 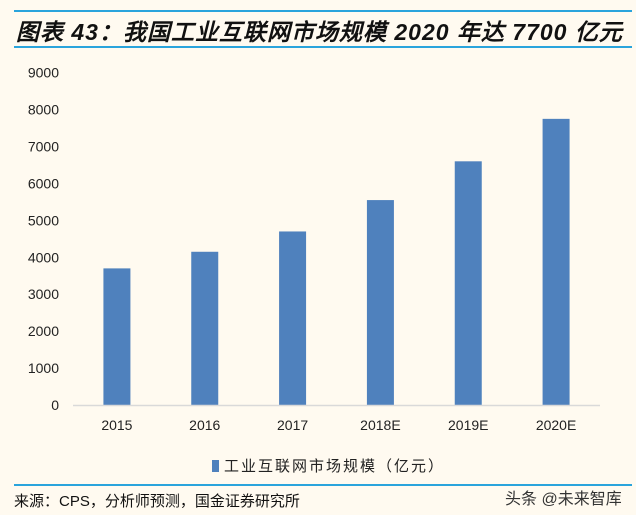 What do you see at coordinates (43, 147) in the screenshot?
I see `y-tick-label: 7000` at bounding box center [43, 147].